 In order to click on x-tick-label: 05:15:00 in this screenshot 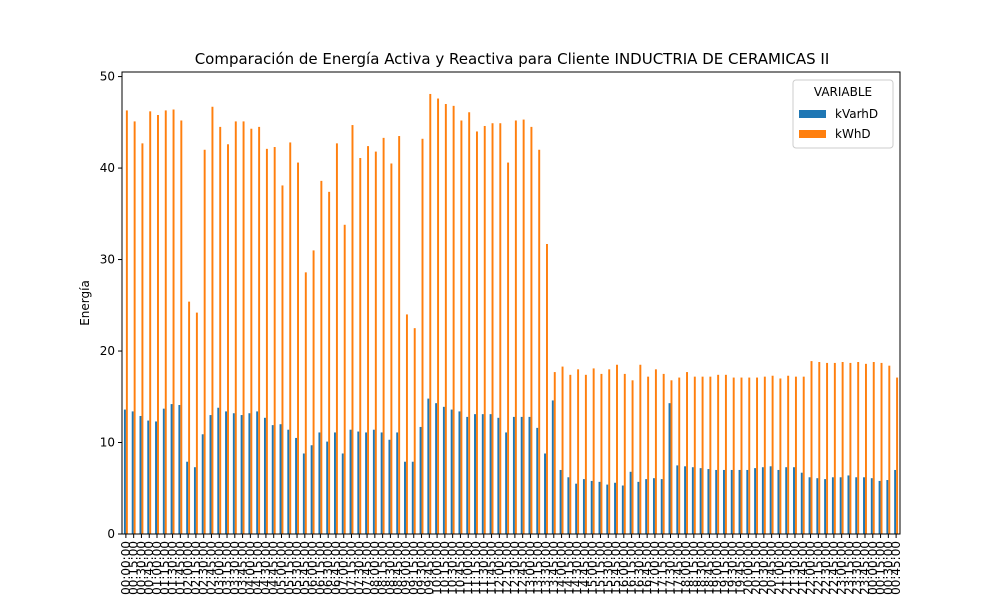, I will do `click(289, 568)`.